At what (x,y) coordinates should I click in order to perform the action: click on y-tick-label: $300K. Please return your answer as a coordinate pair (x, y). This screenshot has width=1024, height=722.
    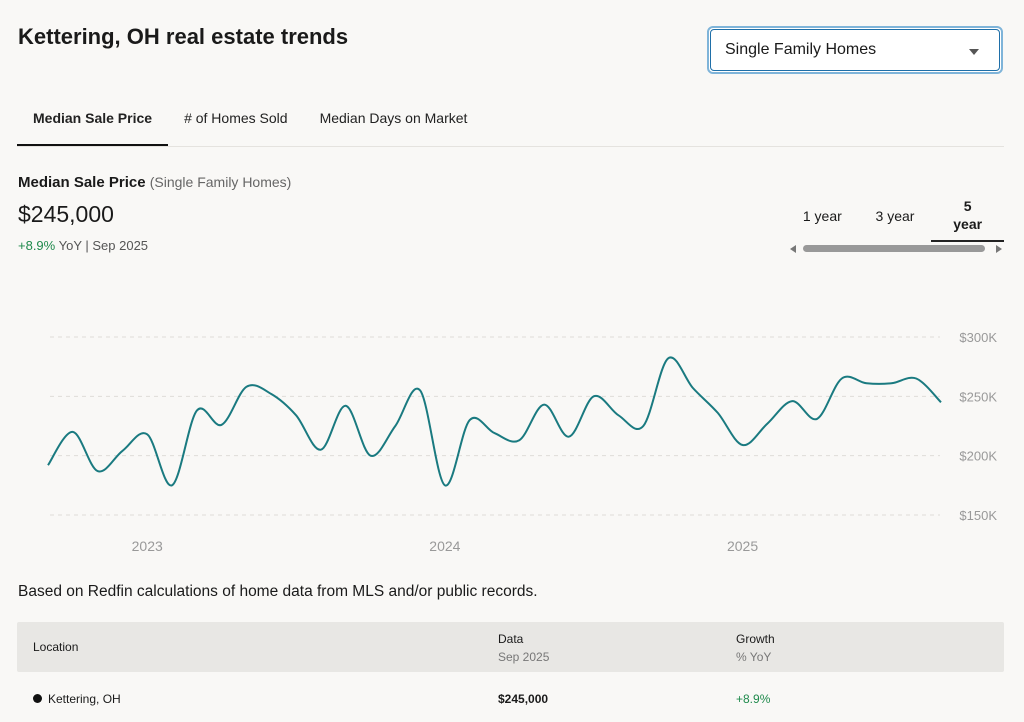
    Looking at the image, I should click on (978, 337).